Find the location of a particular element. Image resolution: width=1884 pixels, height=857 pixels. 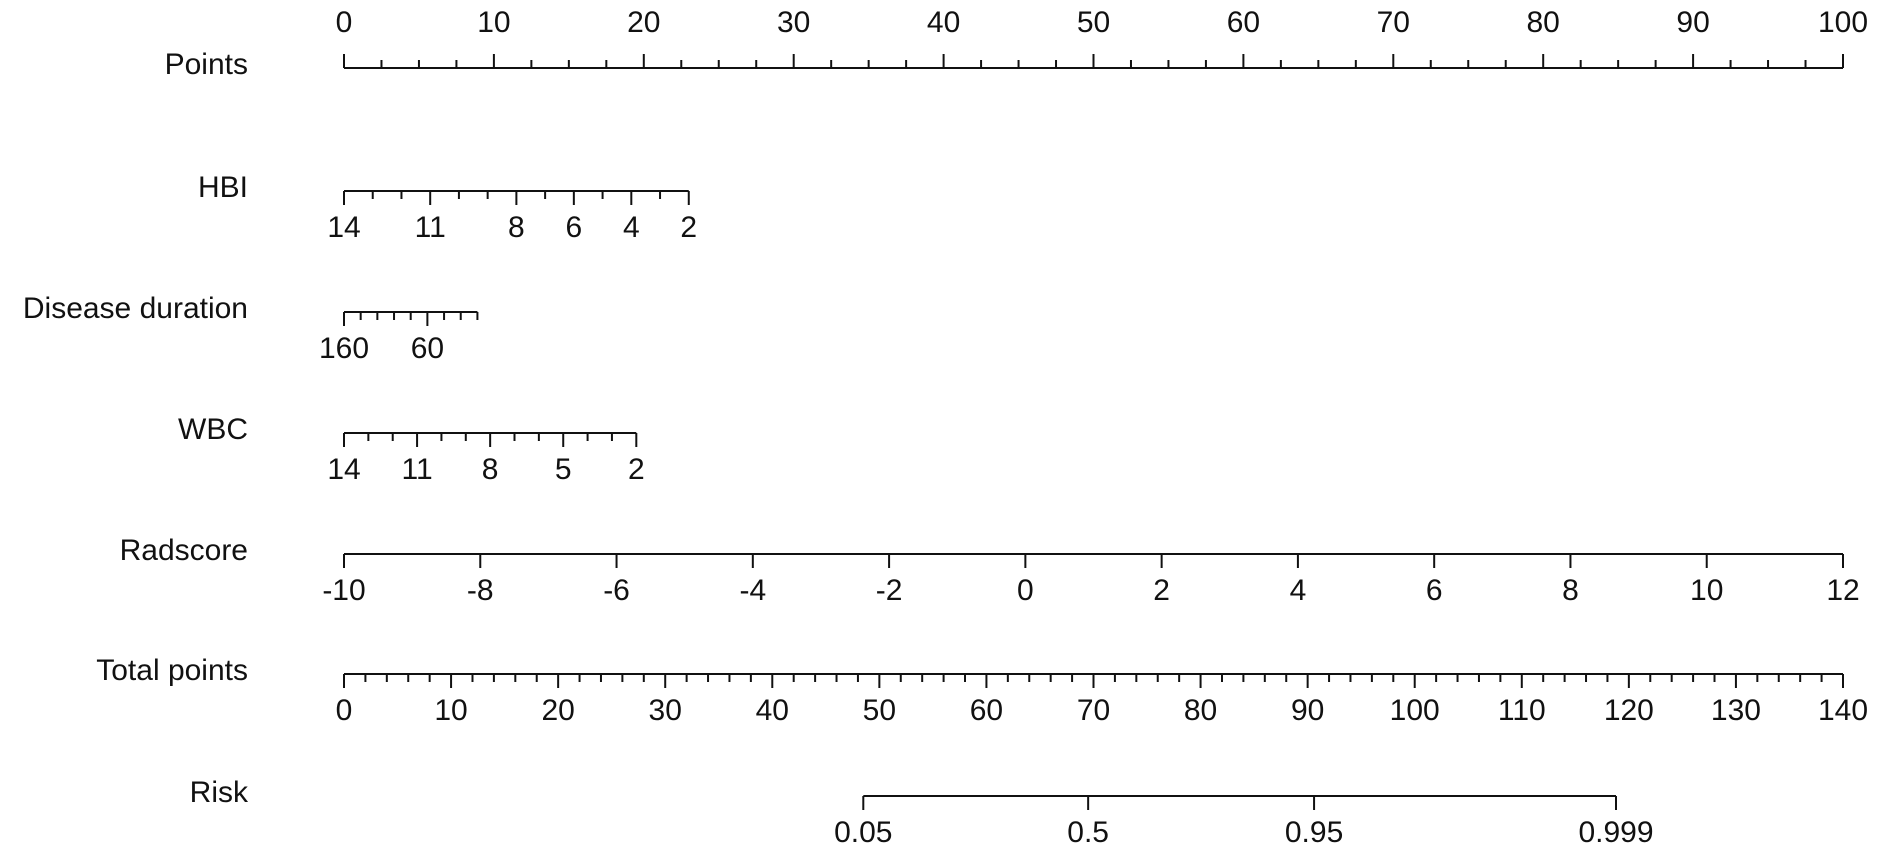

axis-name: Risk is located at coordinates (219, 792).